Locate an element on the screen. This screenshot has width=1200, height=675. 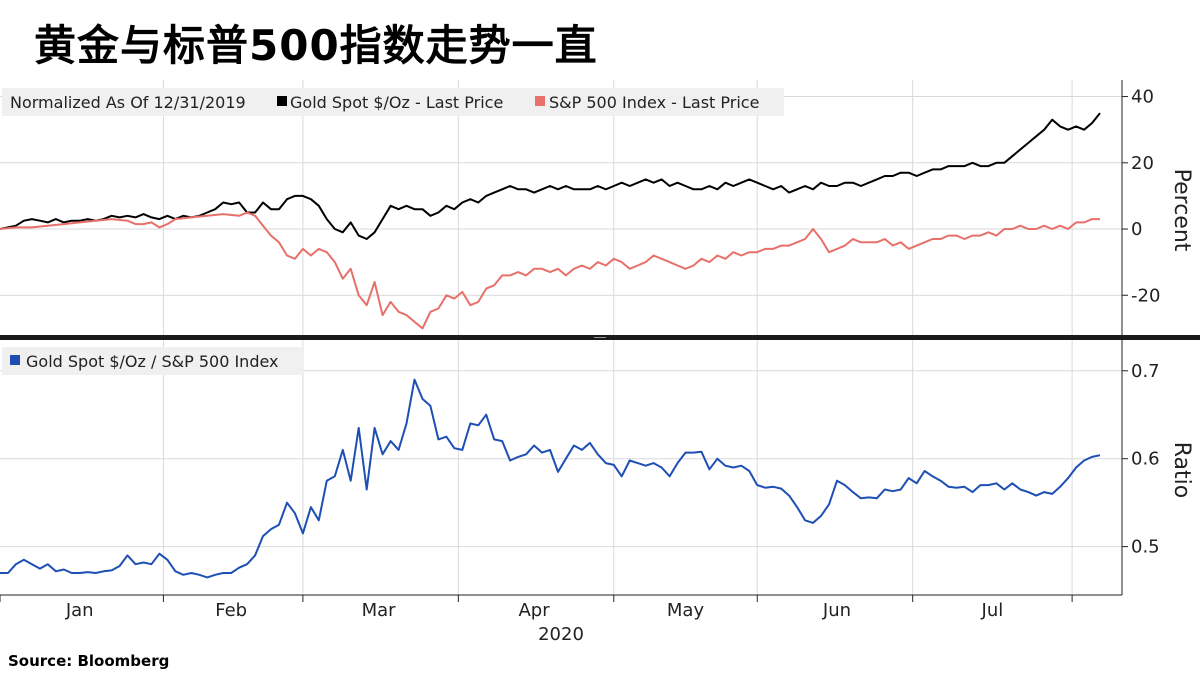
x-tick-label-apr: Apr is located at coordinates (534, 610).